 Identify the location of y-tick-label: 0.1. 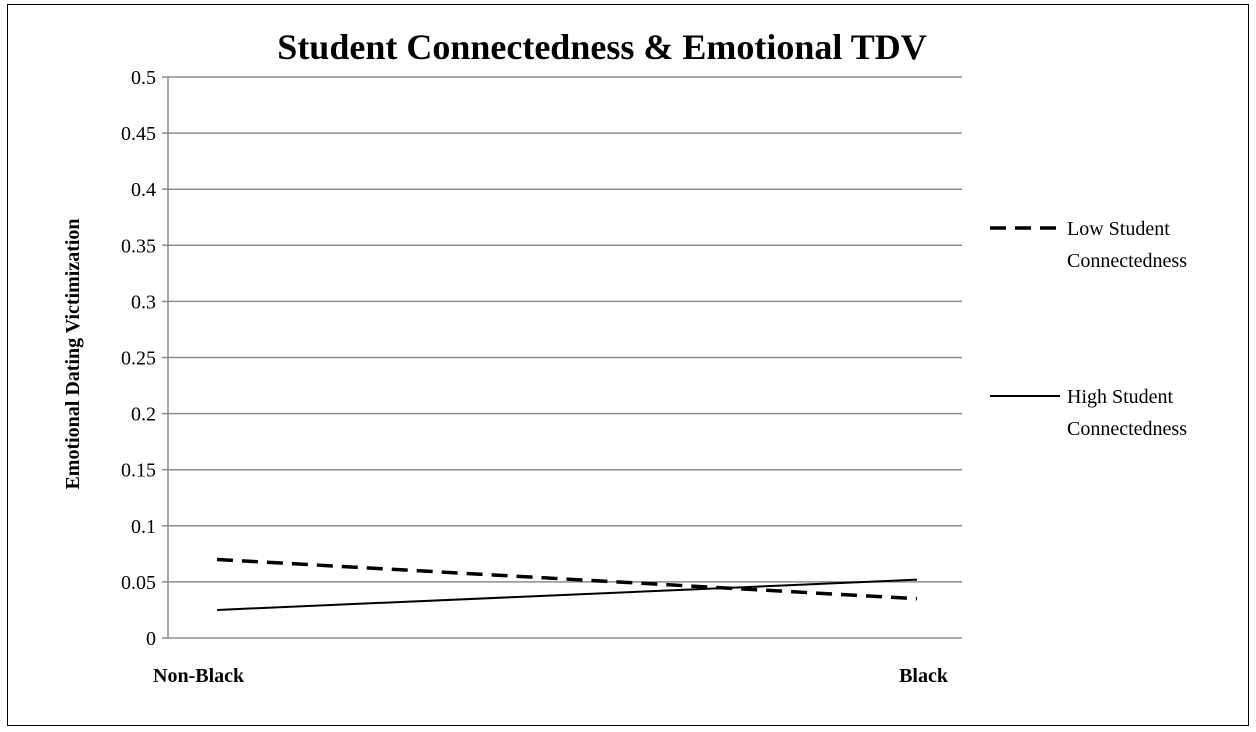
(143, 527).